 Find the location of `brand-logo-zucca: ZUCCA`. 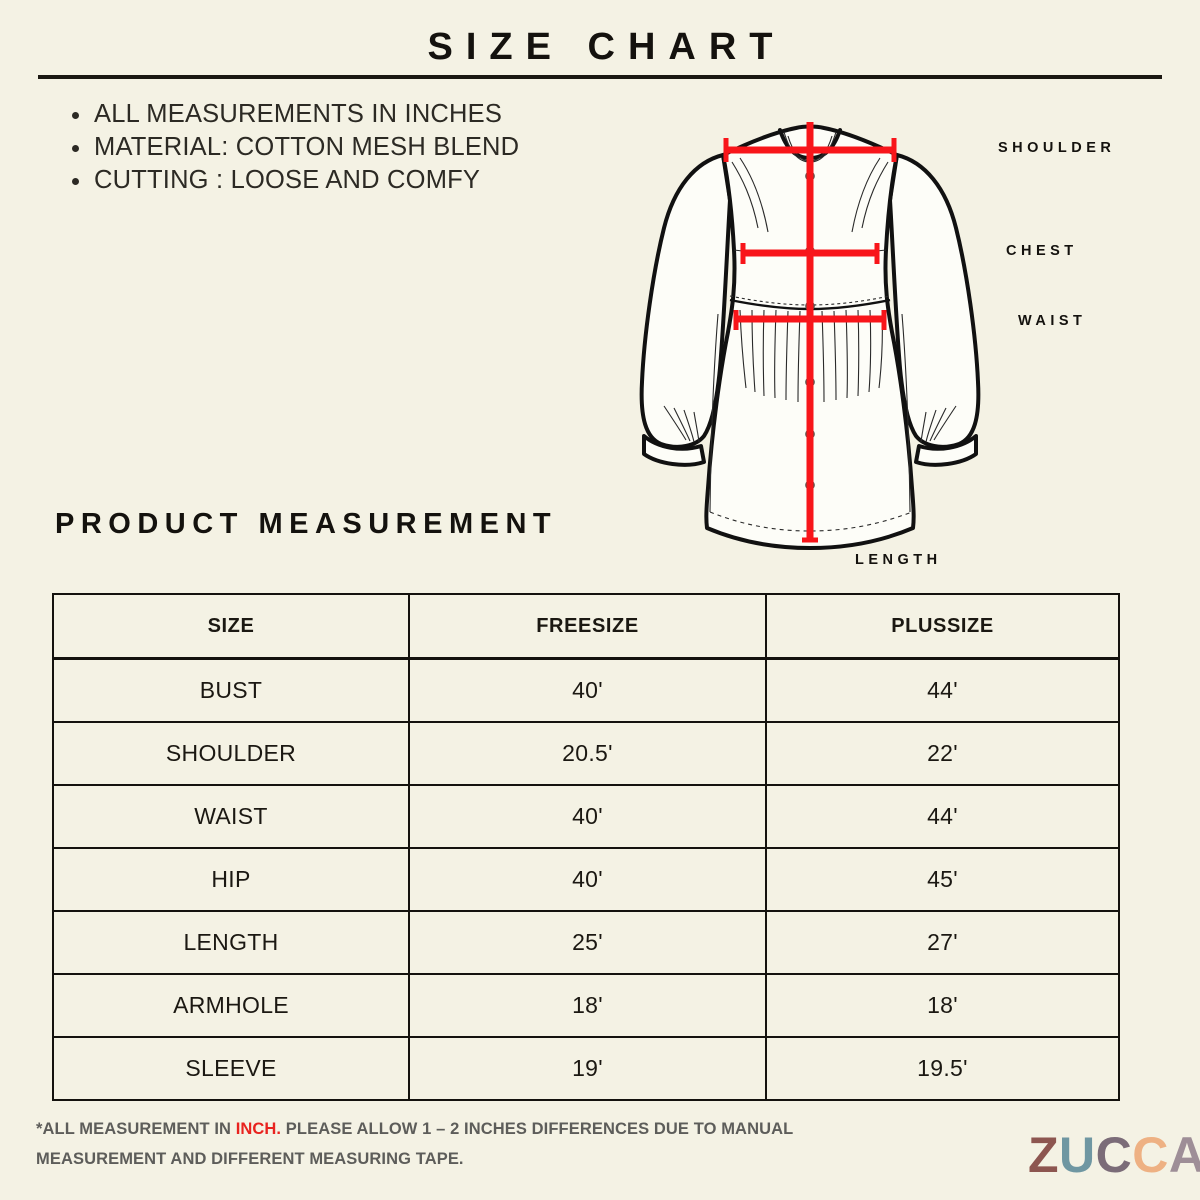

brand-logo-zucca: ZUCCA is located at coordinates (1114, 1155).